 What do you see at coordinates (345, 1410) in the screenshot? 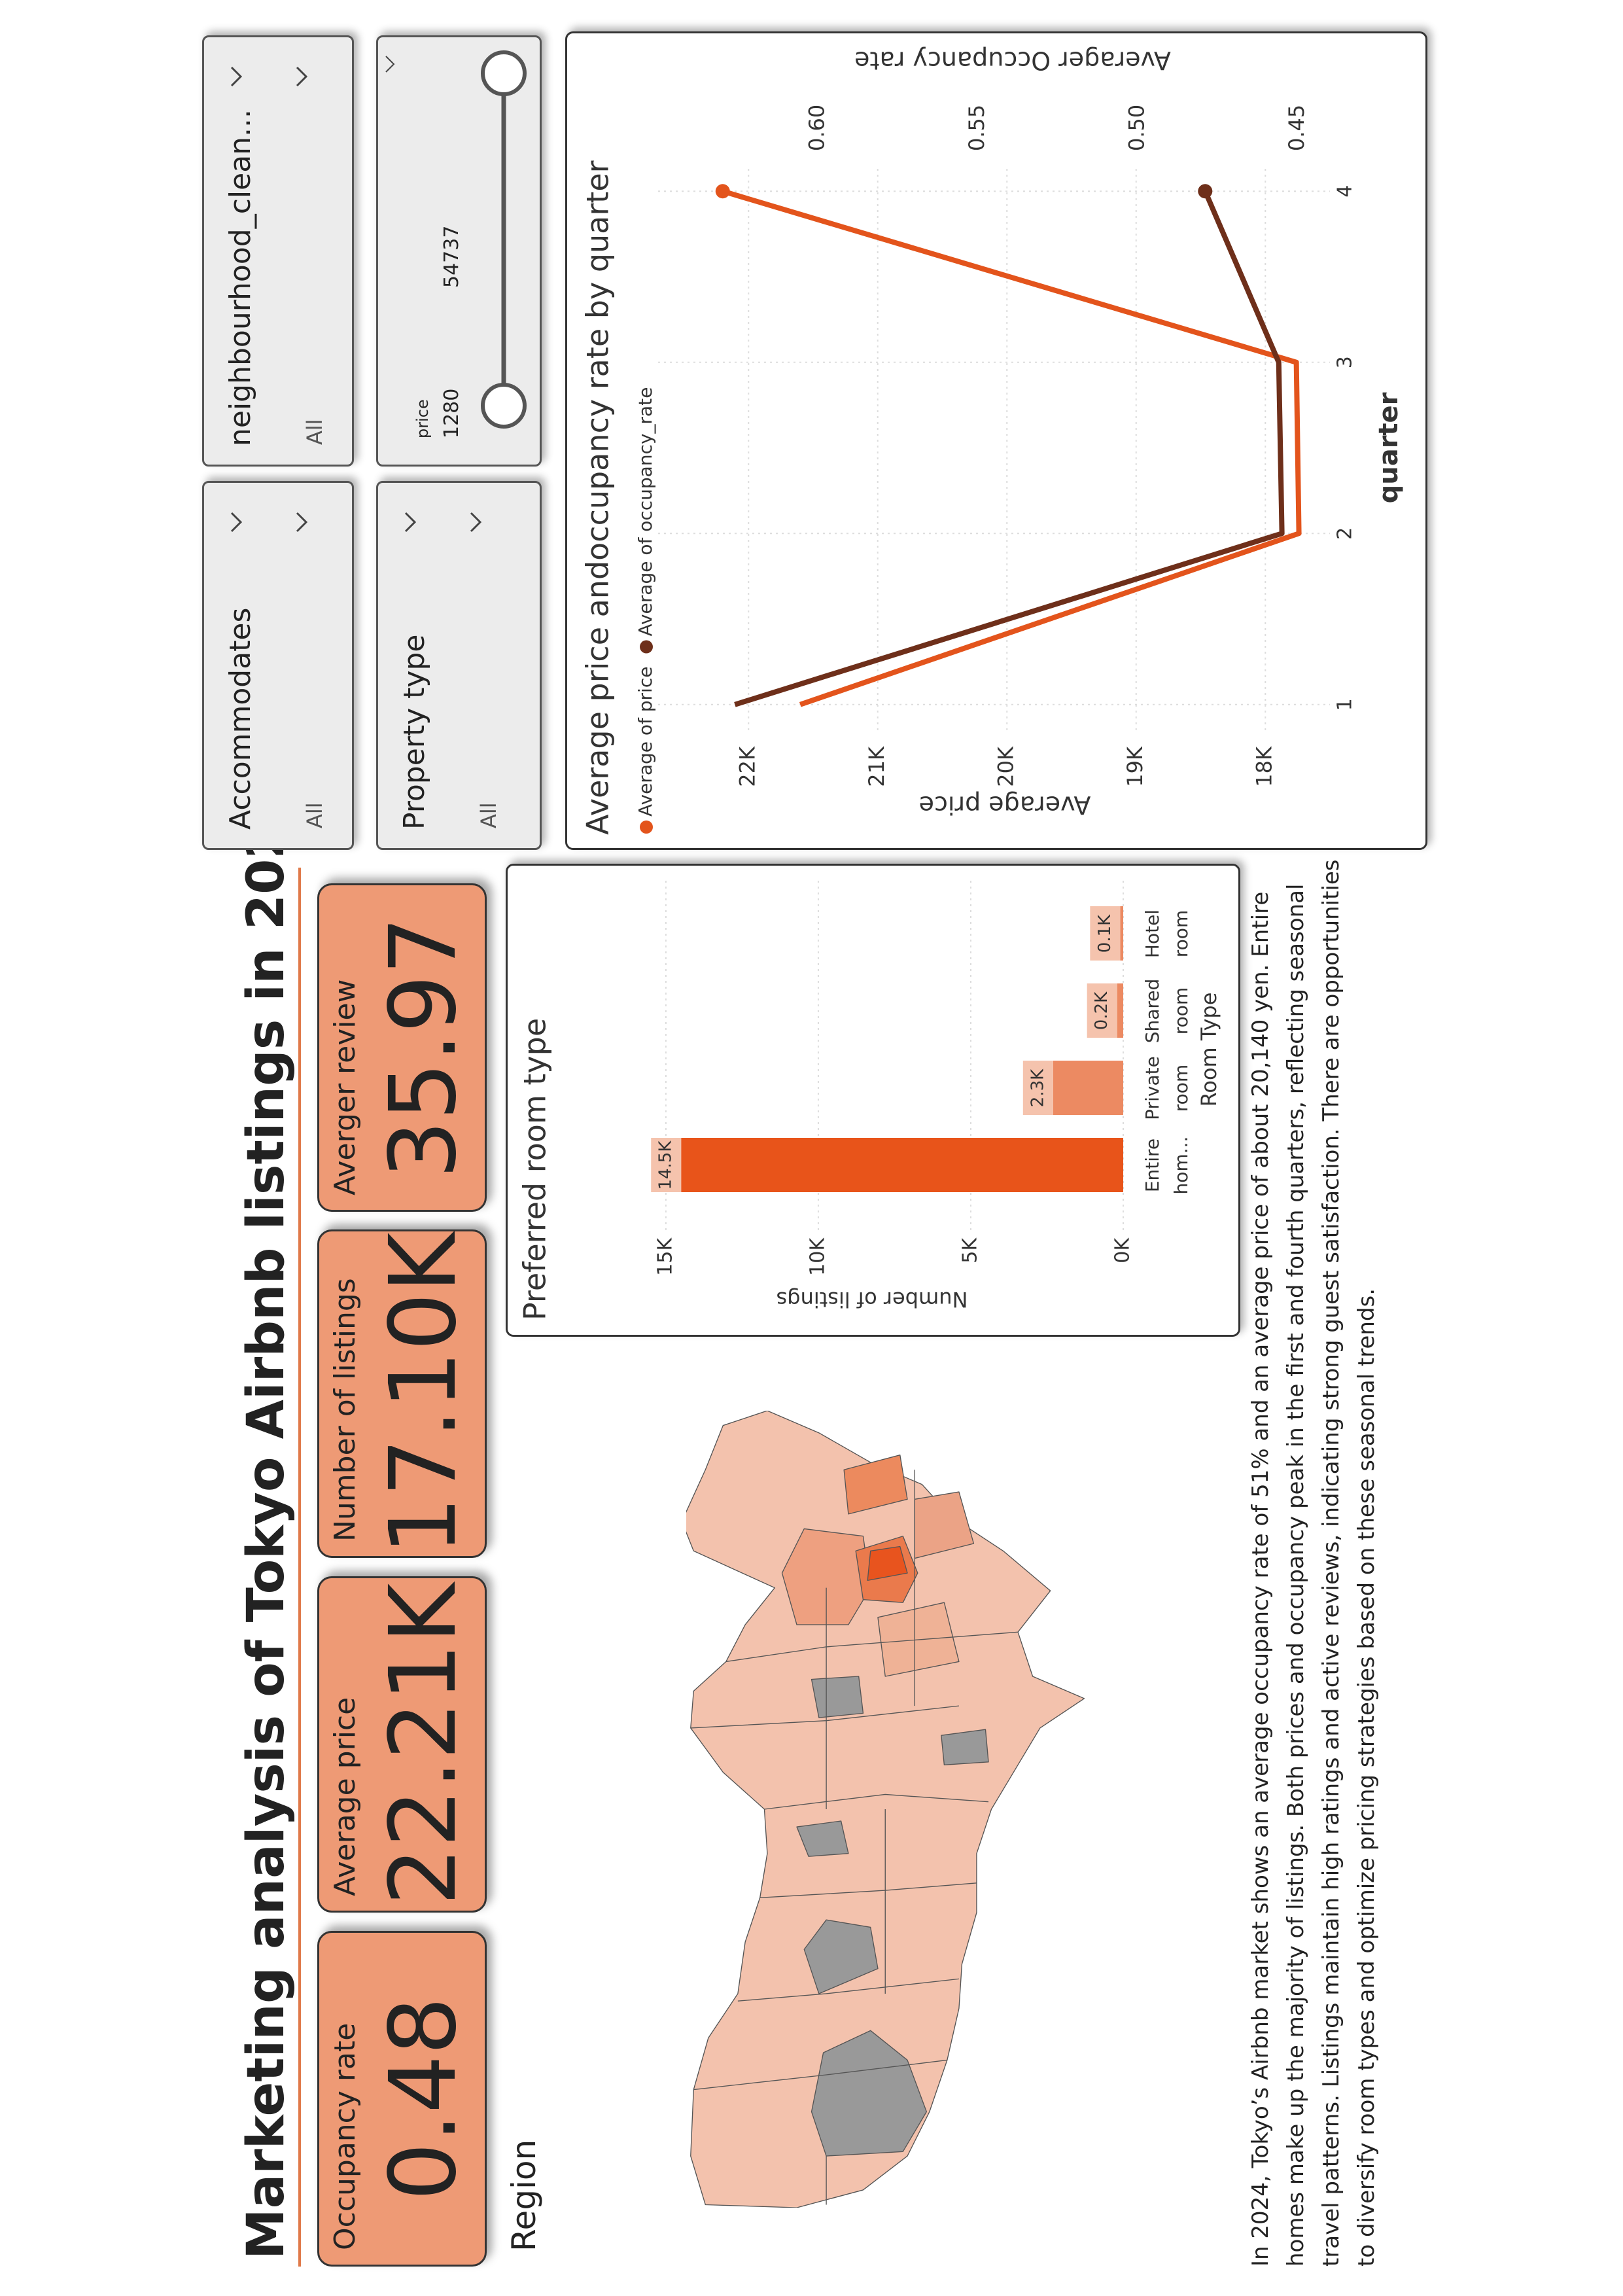
I see `kpi-label: Number of listings` at bounding box center [345, 1410].